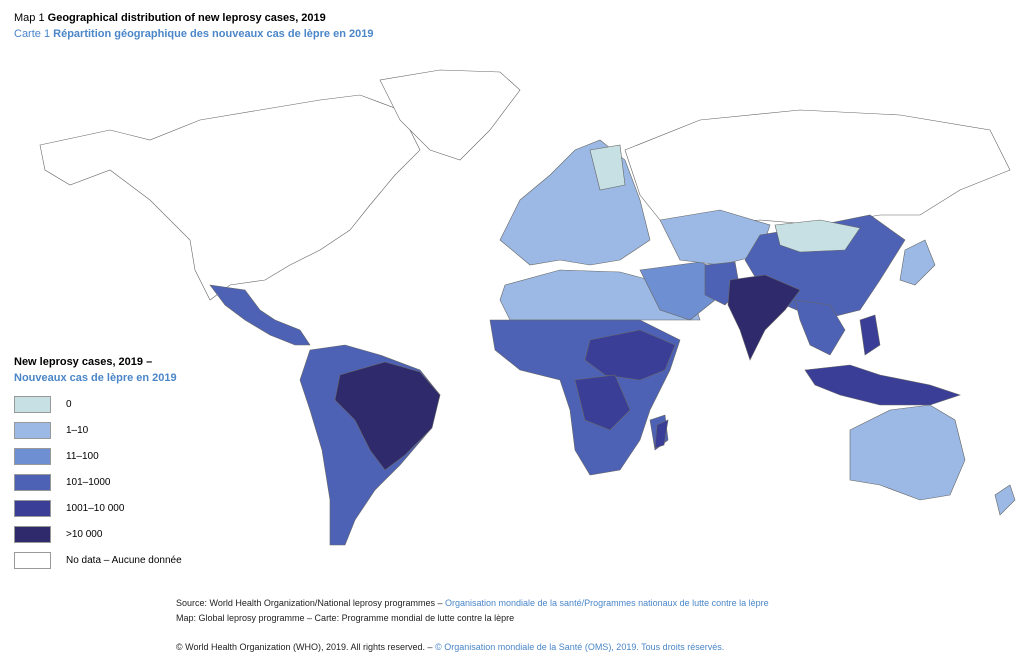 This screenshot has width=1024, height=664. Describe the element at coordinates (114, 457) in the screenshot. I see `legend-item: 11–100` at that location.